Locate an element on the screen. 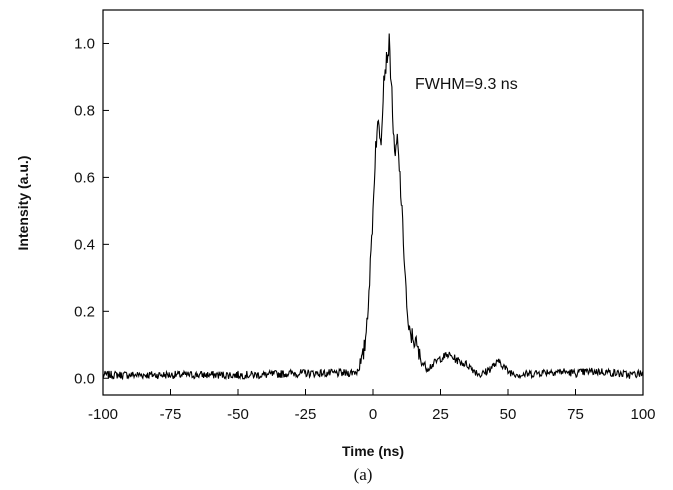 The image size is (673, 490). y-tick-label: 1.0 is located at coordinates (84, 43).